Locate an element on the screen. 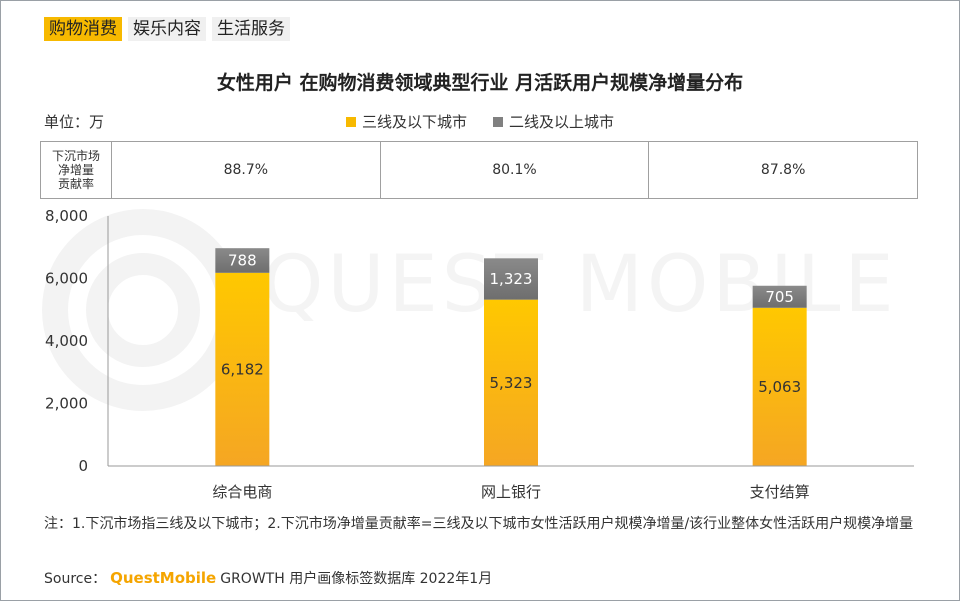  tab-shopping: 购物消费 is located at coordinates (83, 29).